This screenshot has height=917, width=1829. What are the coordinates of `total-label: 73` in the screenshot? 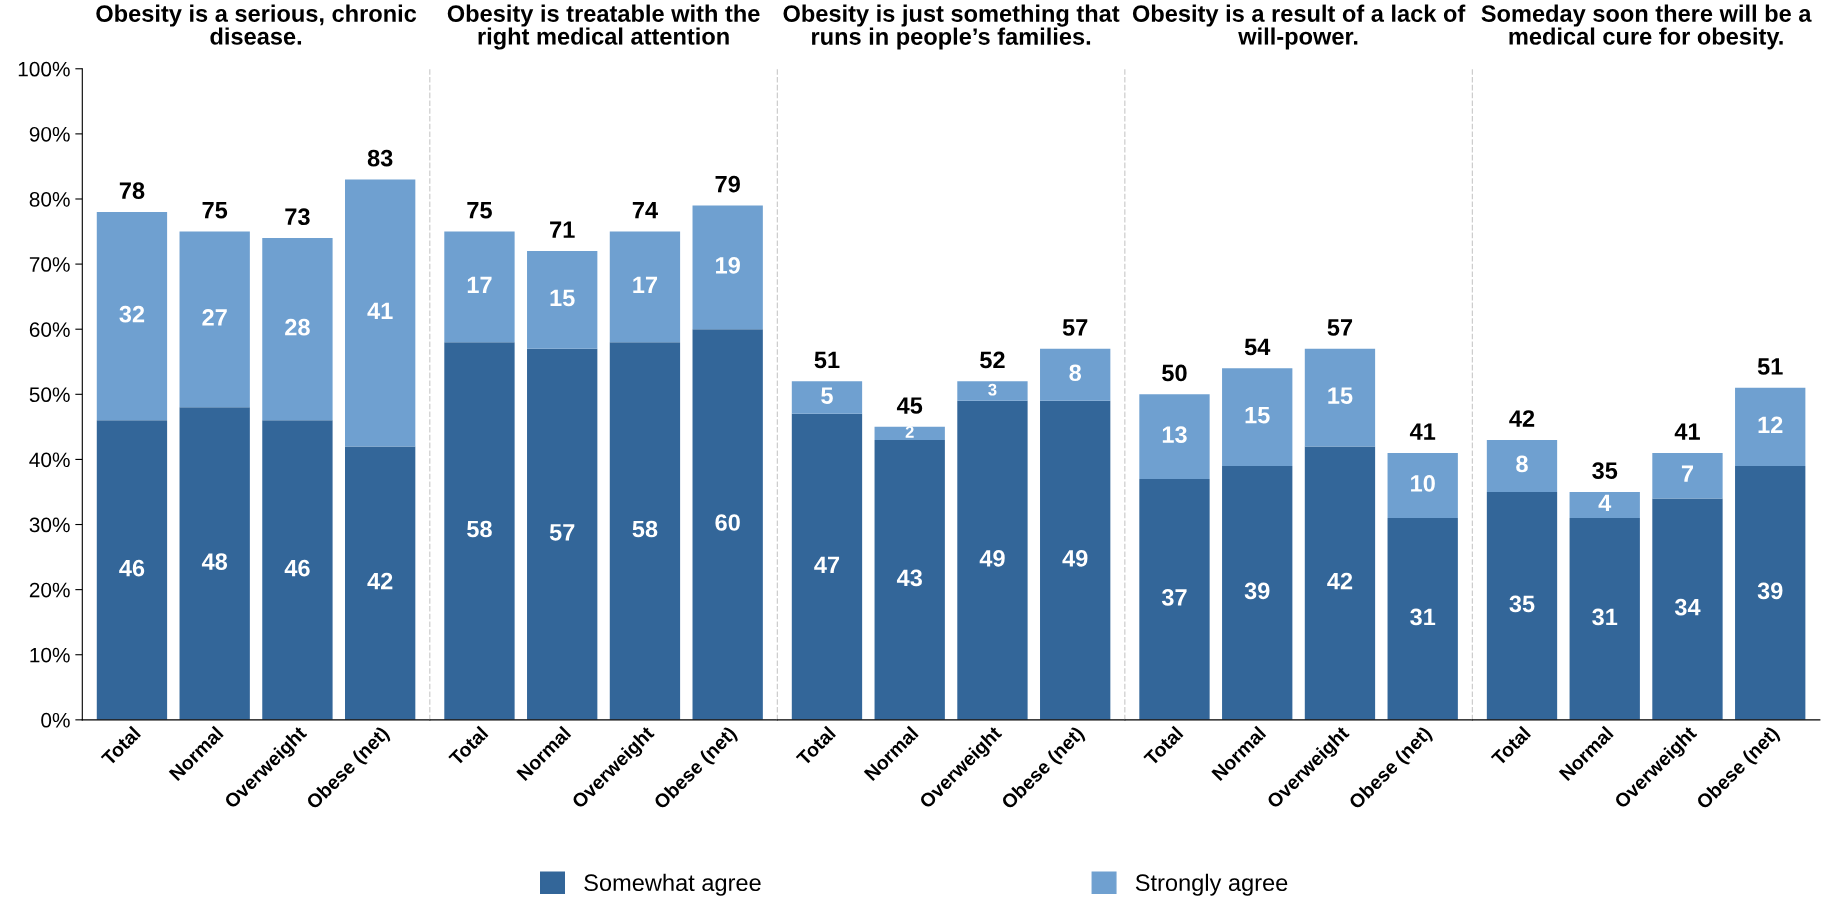 It's located at (297, 217).